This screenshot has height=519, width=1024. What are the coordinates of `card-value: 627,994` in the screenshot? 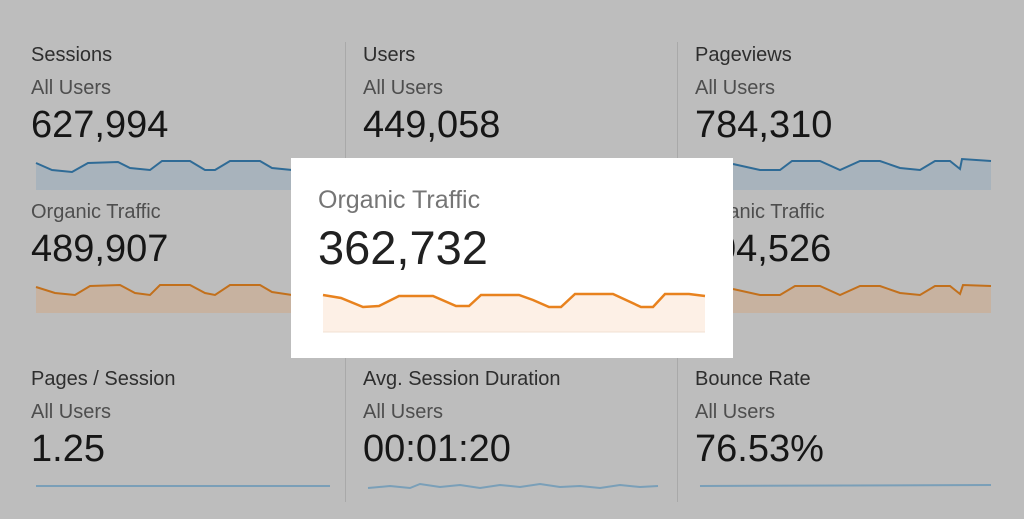 It's located at (100, 125).